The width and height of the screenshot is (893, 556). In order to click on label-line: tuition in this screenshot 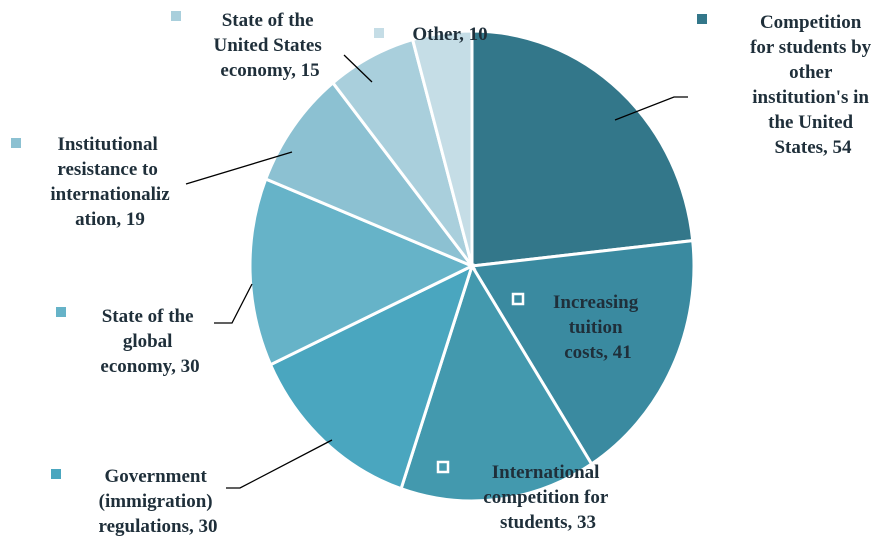, I will do `click(598, 327)`.